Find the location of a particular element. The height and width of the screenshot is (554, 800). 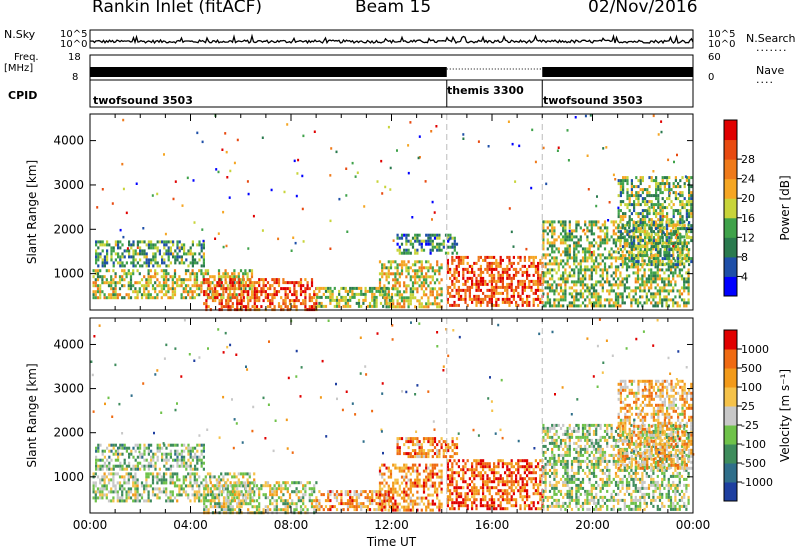

freq-label: Freq. is located at coordinates (26, 57).